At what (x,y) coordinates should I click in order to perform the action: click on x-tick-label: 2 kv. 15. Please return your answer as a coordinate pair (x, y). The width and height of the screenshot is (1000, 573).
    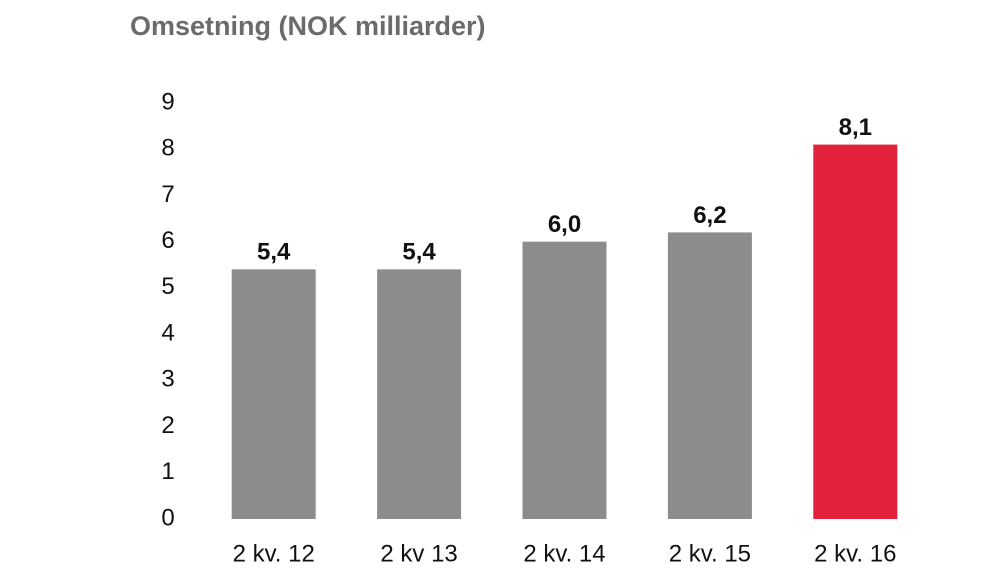
    Looking at the image, I should click on (710, 553).